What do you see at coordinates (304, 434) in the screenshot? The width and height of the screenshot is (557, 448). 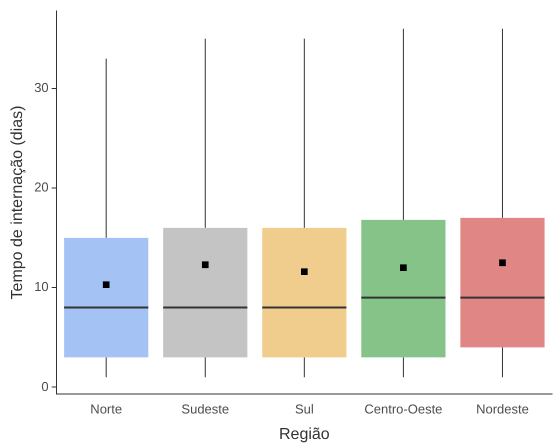 I see `x-axis-title: Região` at bounding box center [304, 434].